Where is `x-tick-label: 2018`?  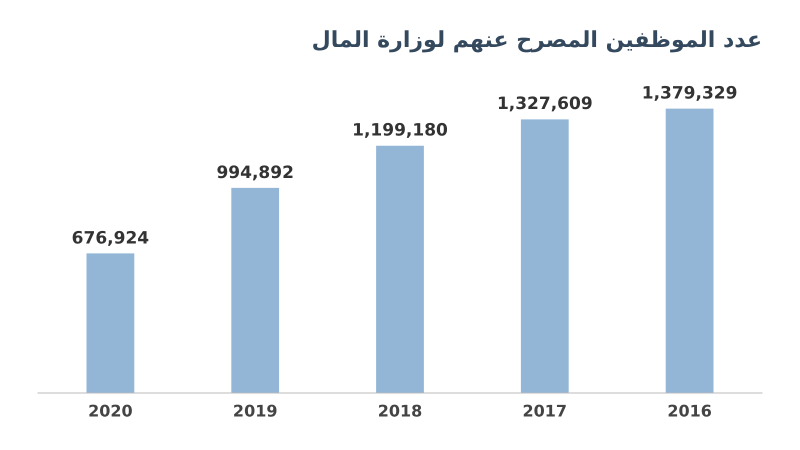
x-tick-label: 2018 is located at coordinates (400, 411).